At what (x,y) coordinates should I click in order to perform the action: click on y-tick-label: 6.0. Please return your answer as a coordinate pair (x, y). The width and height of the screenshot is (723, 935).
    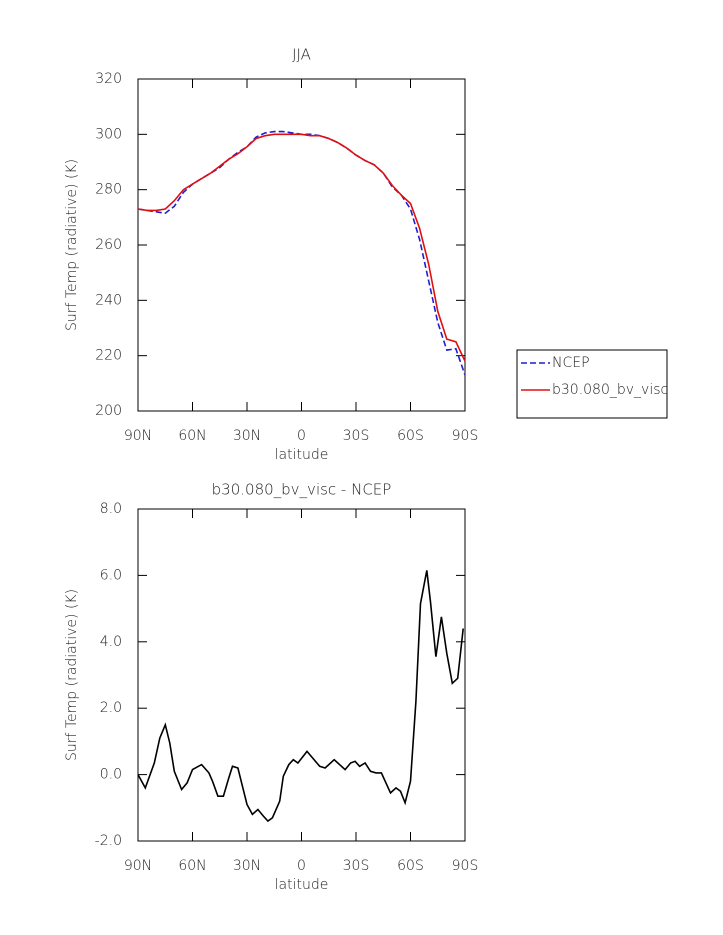
    Looking at the image, I should click on (111, 575).